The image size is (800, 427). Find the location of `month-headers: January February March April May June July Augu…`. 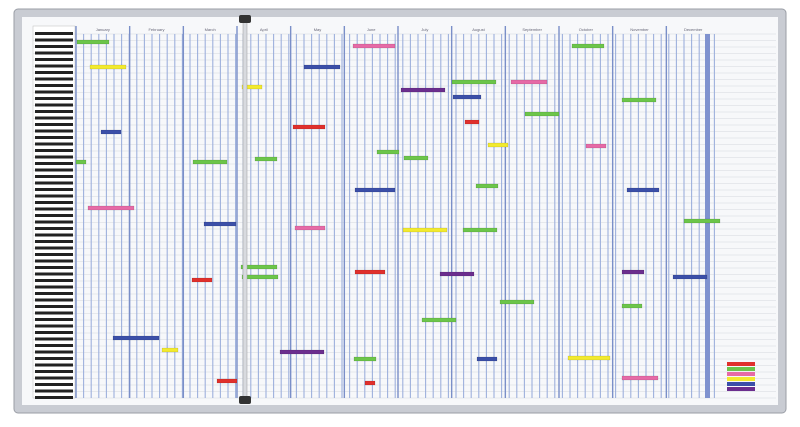

month-headers: January February March April May June July Augu… is located at coordinates (399, 29).